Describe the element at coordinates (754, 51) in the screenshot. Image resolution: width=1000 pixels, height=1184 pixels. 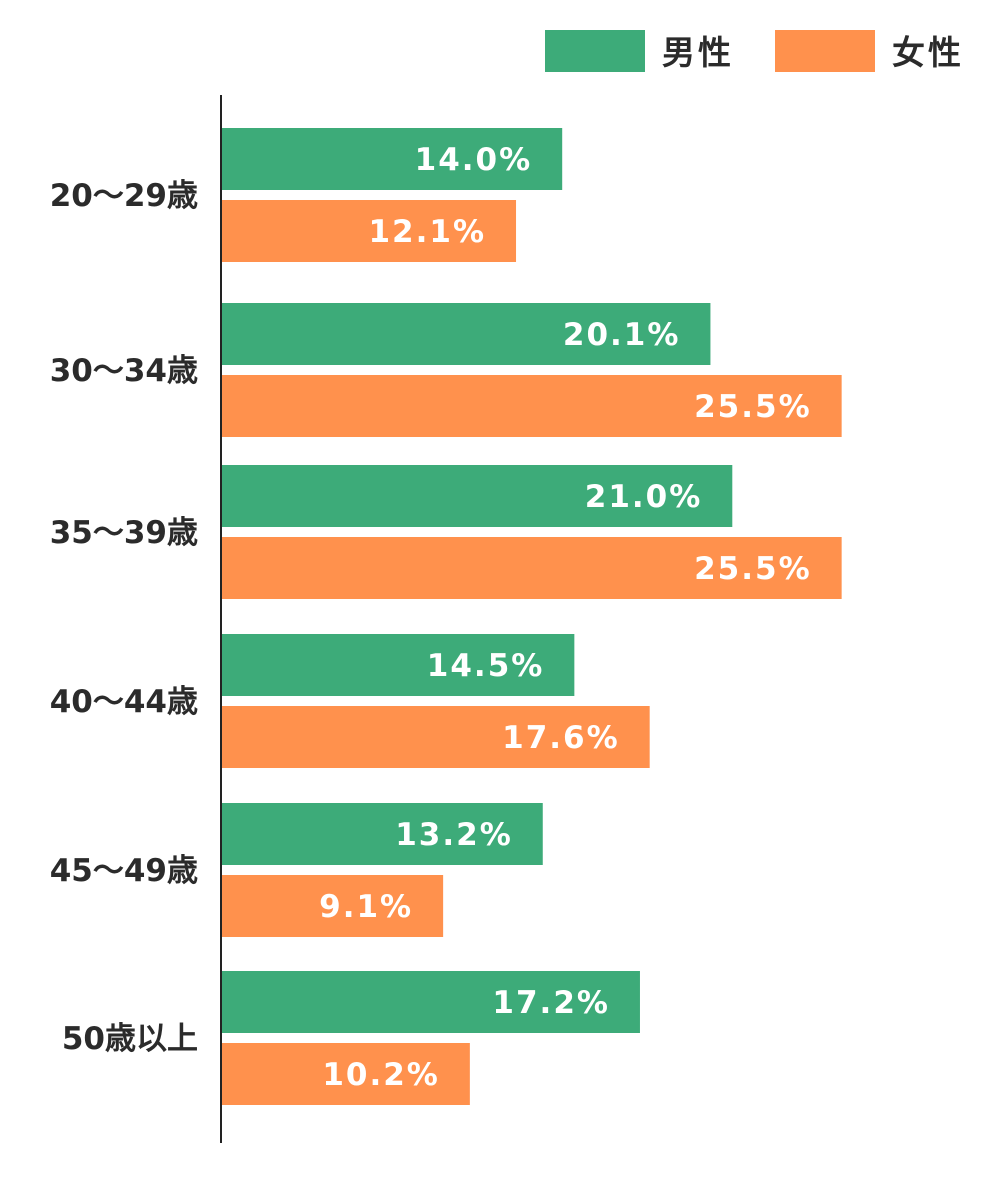
I see `legend: 男性 女性` at that location.